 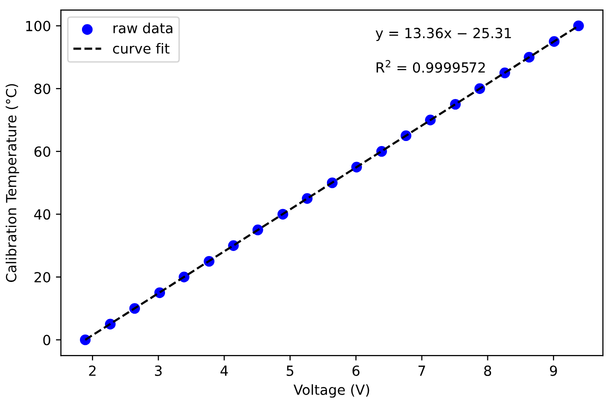 I want to click on x-tick-label: 6, so click(x=356, y=370).